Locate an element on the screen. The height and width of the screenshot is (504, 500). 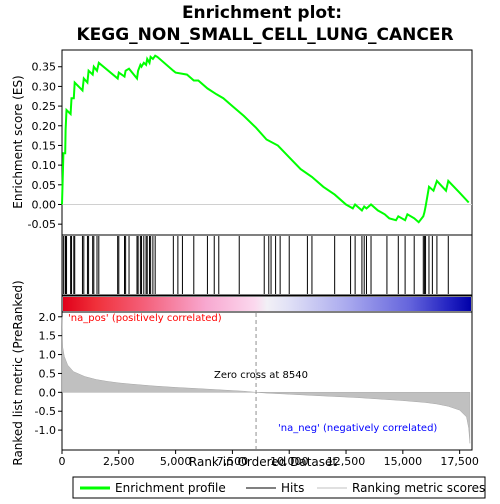
rank-y-ticks: -1.0 -0.5 0.0 0.5 1.0 1.5 2.0 is located at coordinates (48, 374).